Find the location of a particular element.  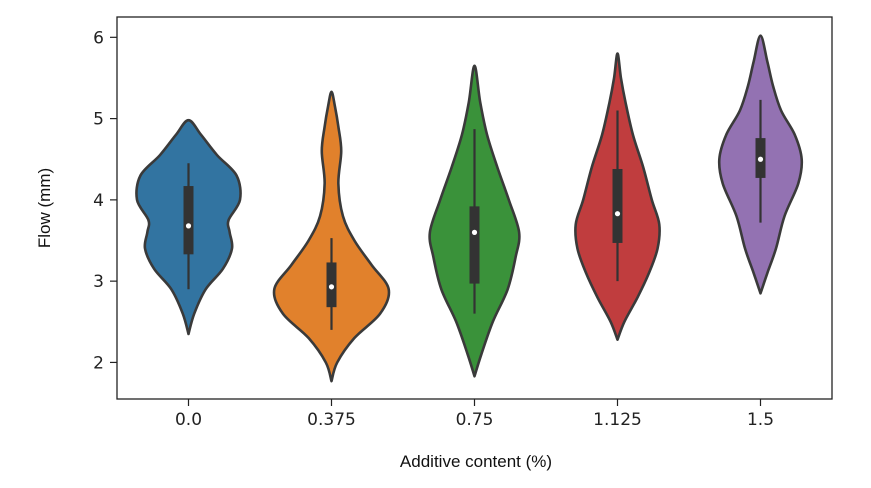

violin-0.75 is located at coordinates (474, 221).